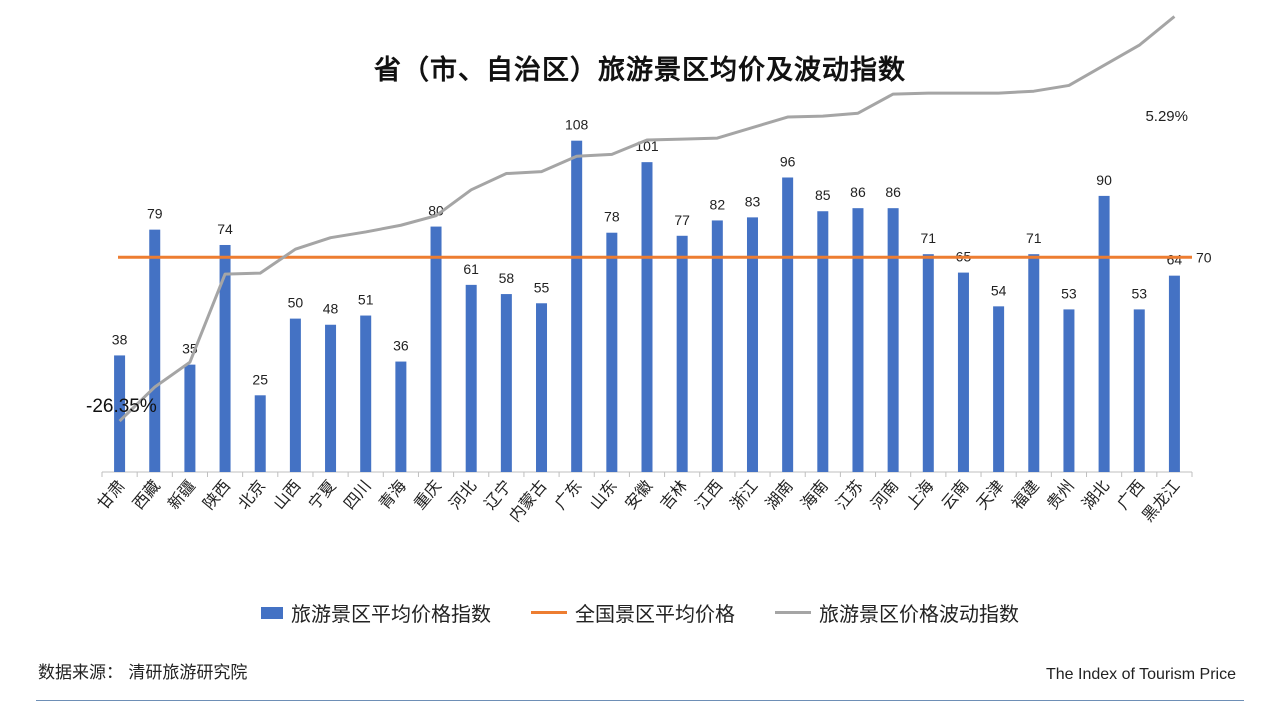 This screenshot has height=720, width=1280. Describe the element at coordinates (462, 494) in the screenshot. I see `x-tick-label: 河北` at that location.